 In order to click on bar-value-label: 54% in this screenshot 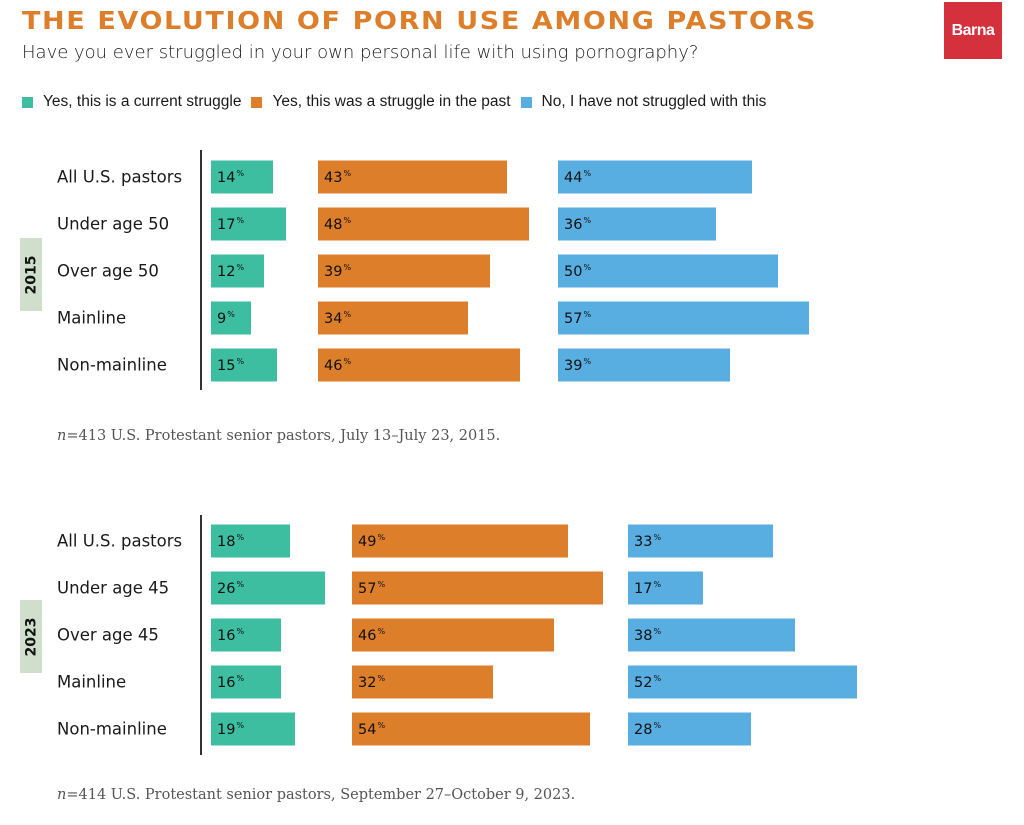, I will do `click(372, 729)`.